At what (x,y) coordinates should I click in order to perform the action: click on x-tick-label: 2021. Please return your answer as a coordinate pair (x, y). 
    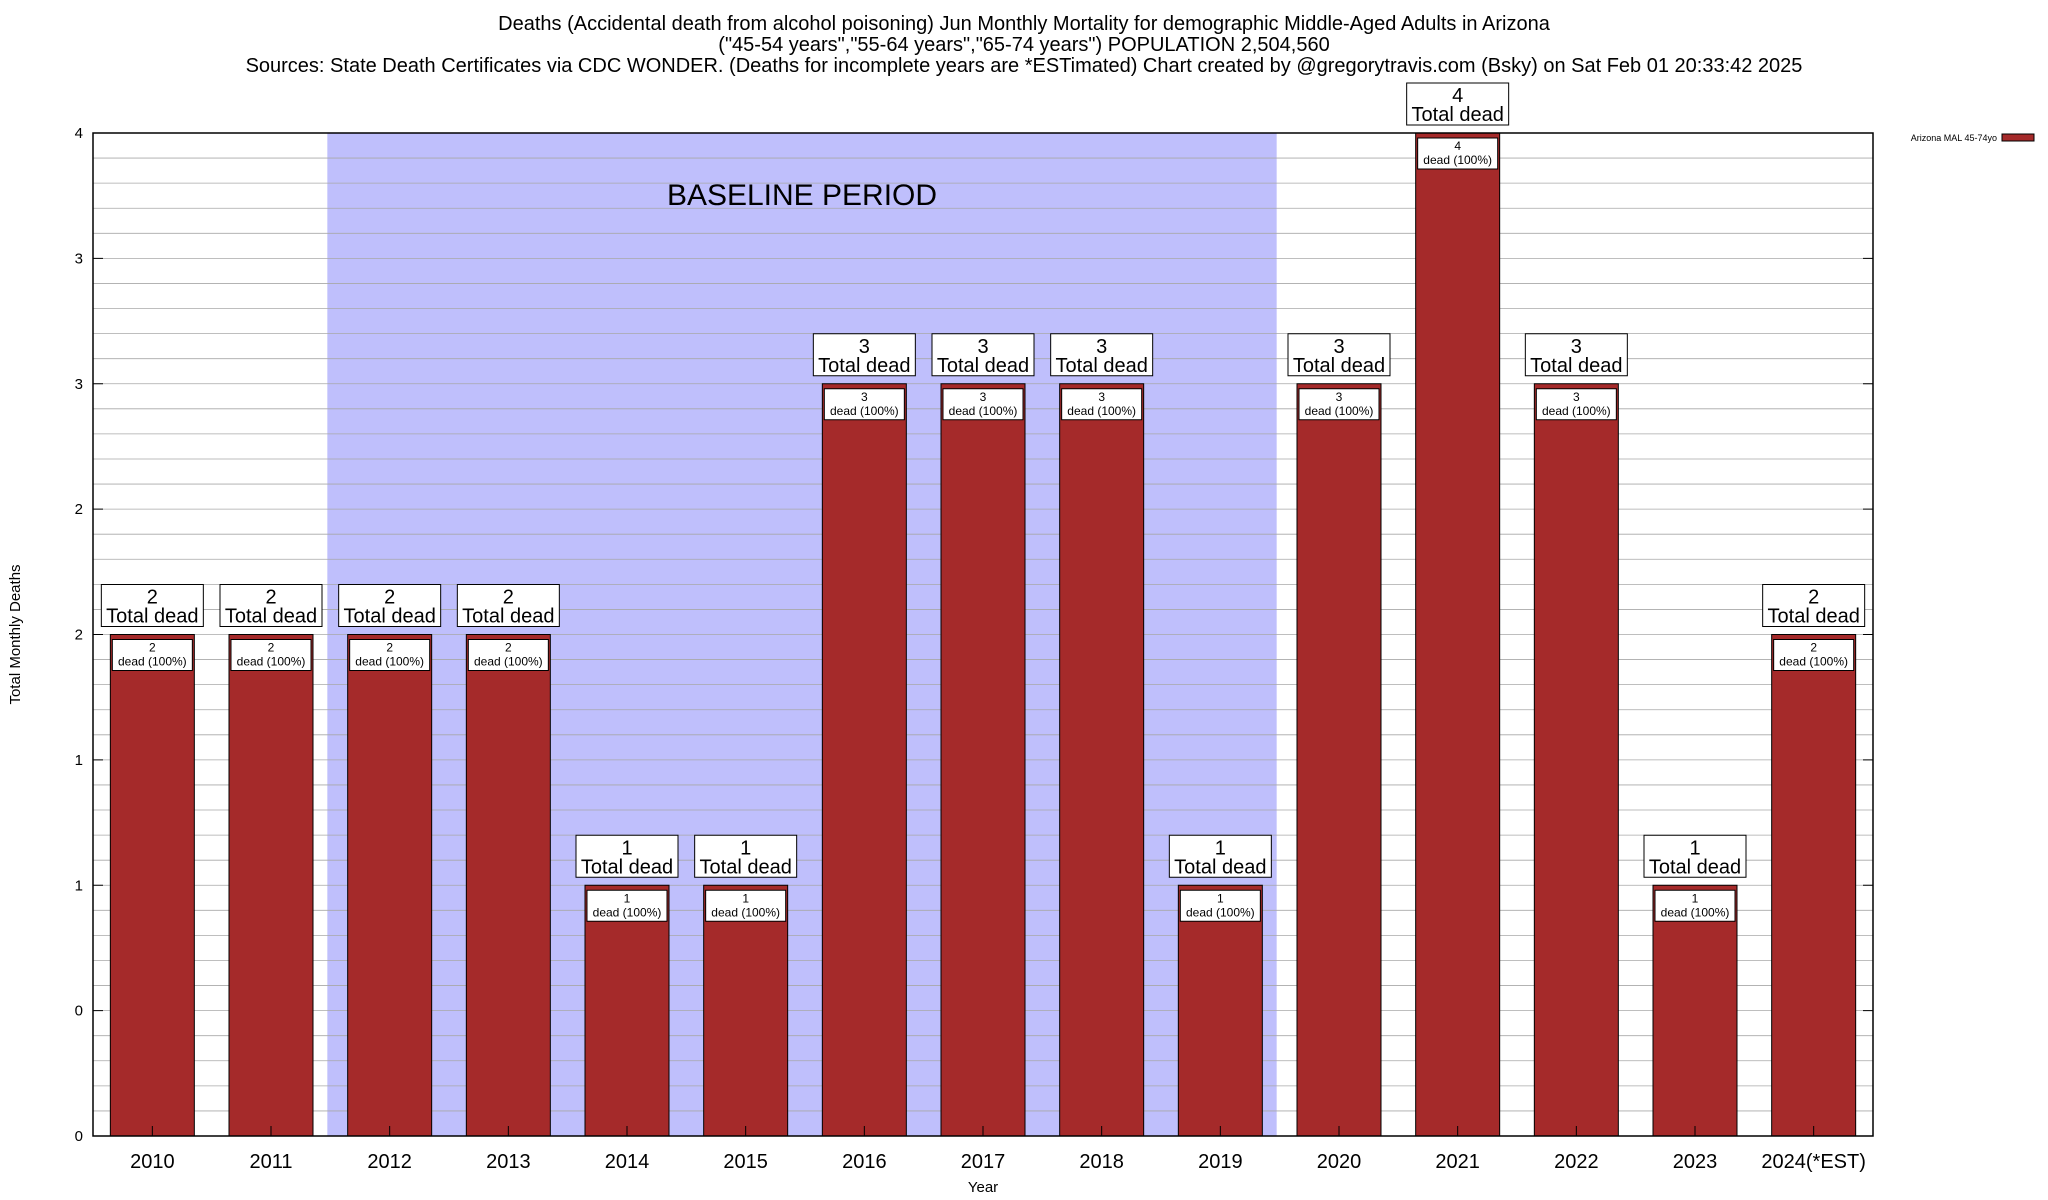
    Looking at the image, I should click on (1457, 1162).